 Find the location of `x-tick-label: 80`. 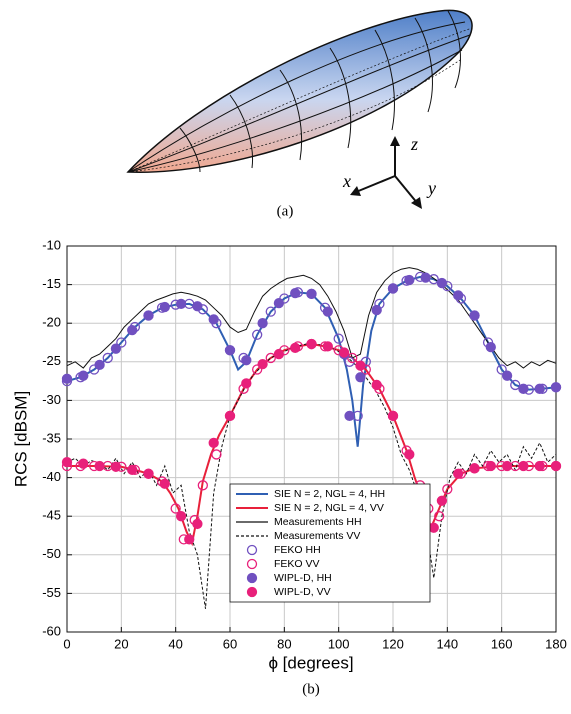

x-tick-label: 80 is located at coordinates (284, 643).